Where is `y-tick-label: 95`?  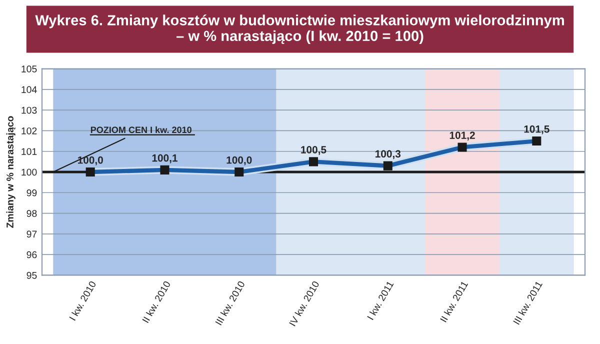
y-tick-label: 95 is located at coordinates (31, 275).